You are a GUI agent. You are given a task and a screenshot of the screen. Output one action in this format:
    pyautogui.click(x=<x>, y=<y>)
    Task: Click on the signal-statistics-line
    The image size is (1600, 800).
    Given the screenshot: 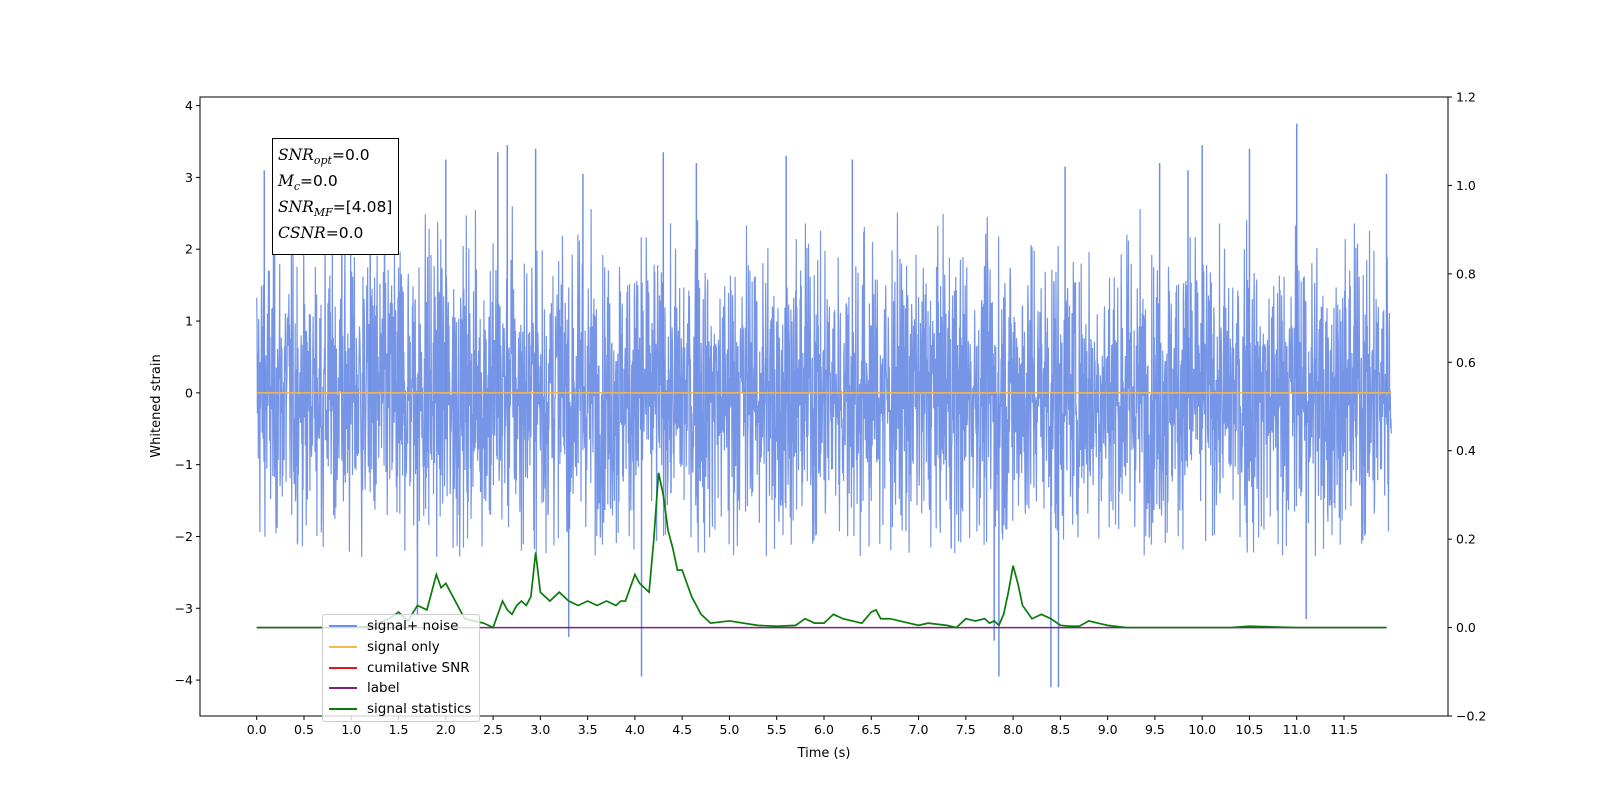 What is the action you would take?
    pyautogui.click(x=821, y=550)
    